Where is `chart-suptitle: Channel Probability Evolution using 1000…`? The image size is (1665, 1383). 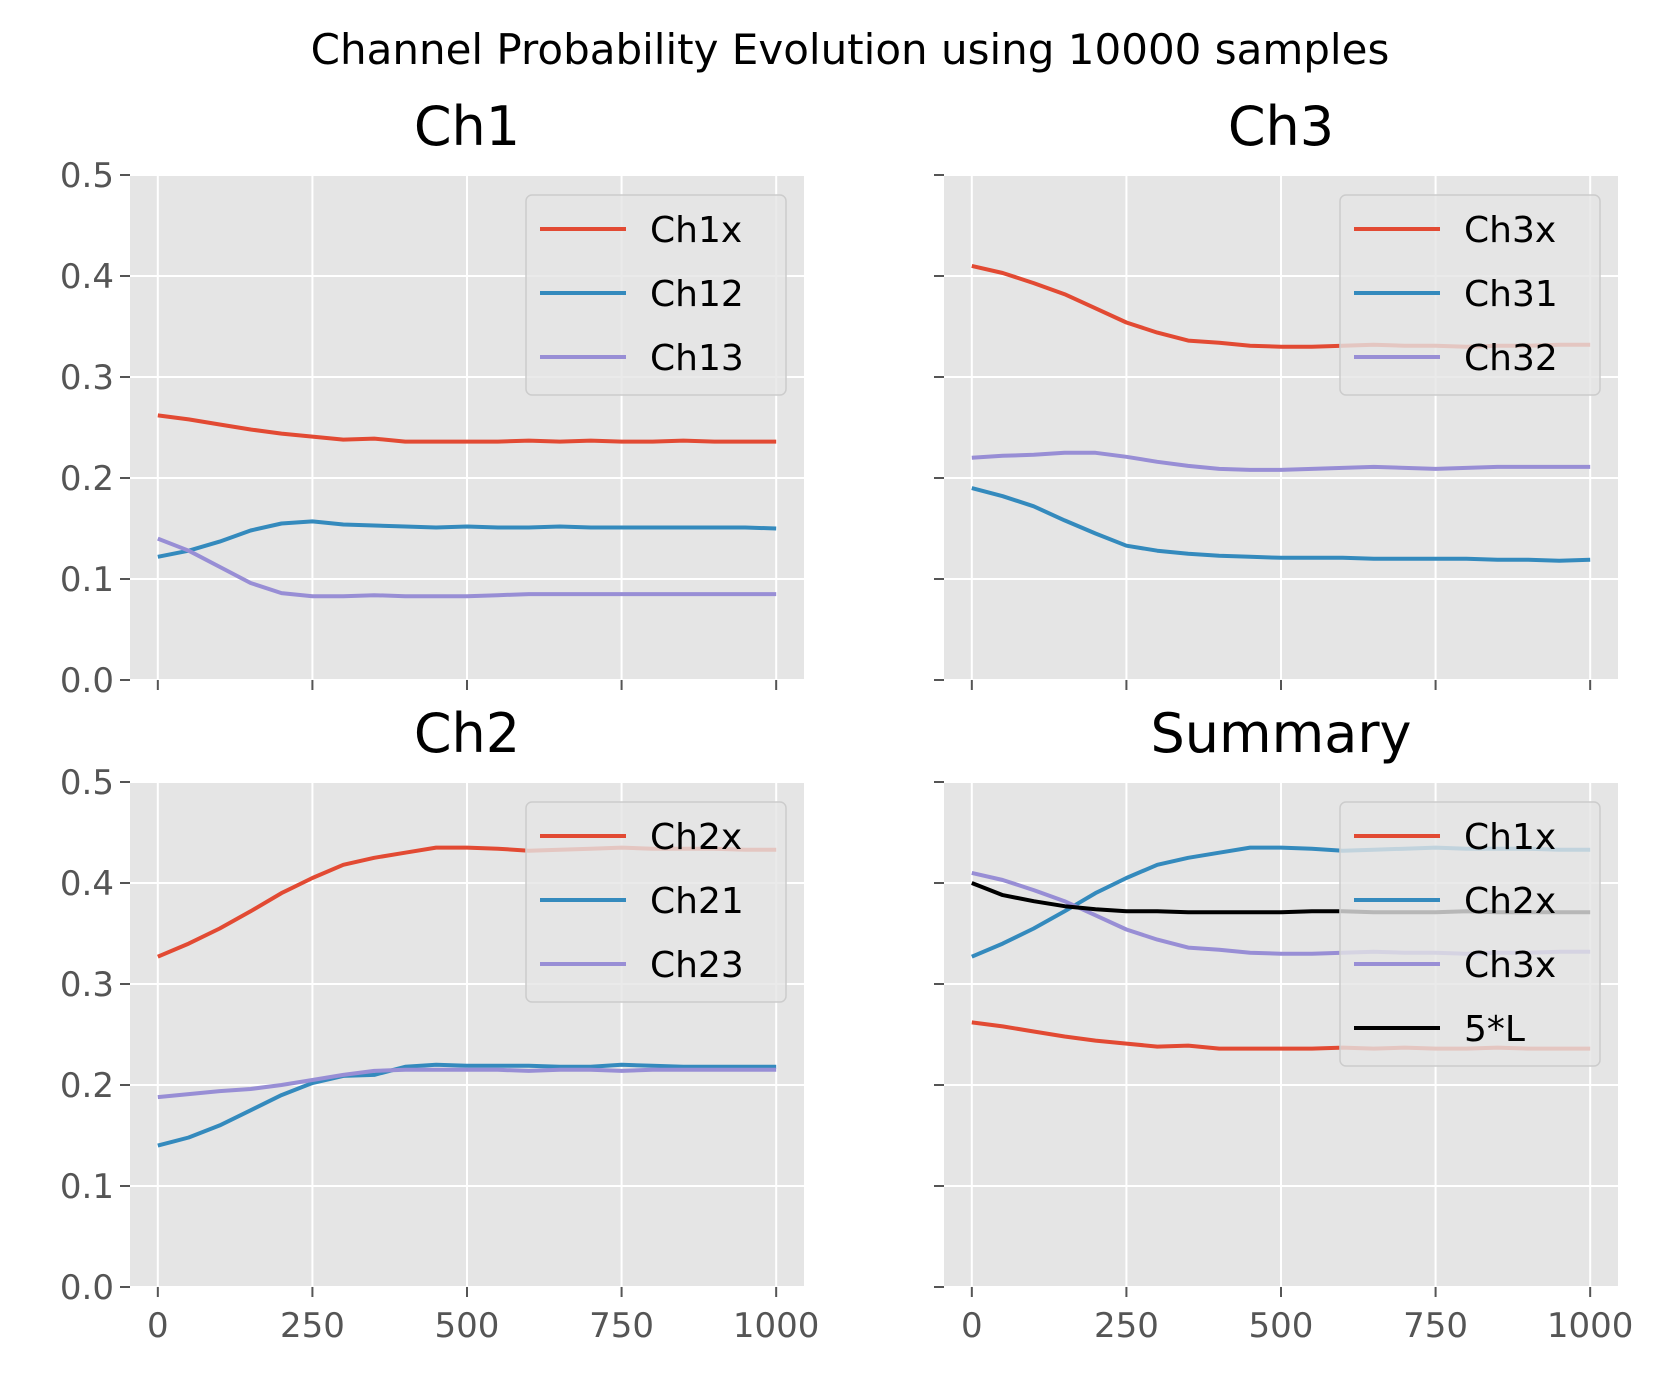
chart-suptitle: Channel Probability Evolution using 1000… is located at coordinates (850, 49).